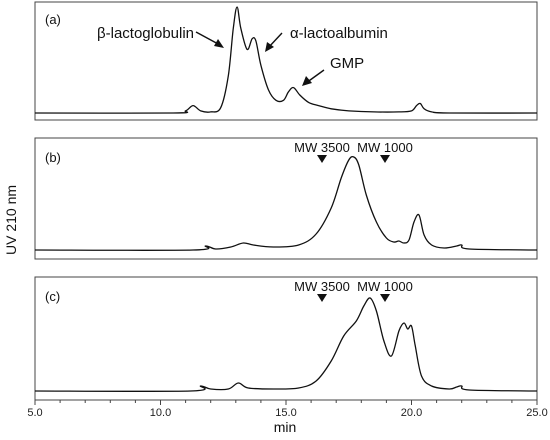 Image resolution: width=550 pixels, height=440 pixels. I want to click on marker-triangle-mw1000-b, so click(385, 159).